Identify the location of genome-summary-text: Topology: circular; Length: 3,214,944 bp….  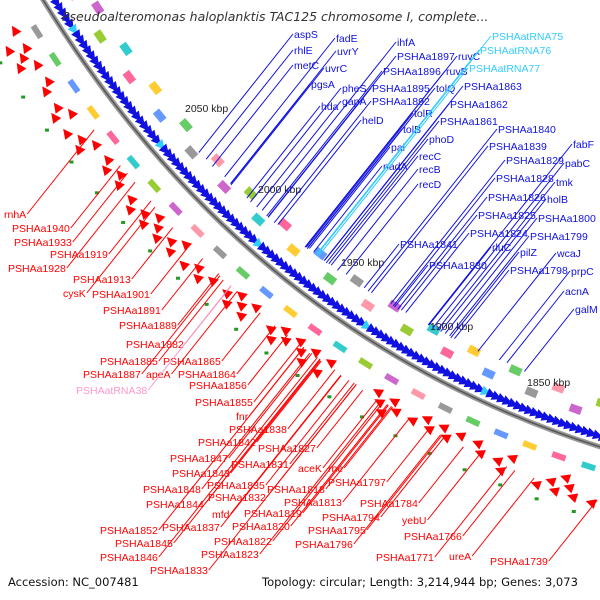
(420, 582).